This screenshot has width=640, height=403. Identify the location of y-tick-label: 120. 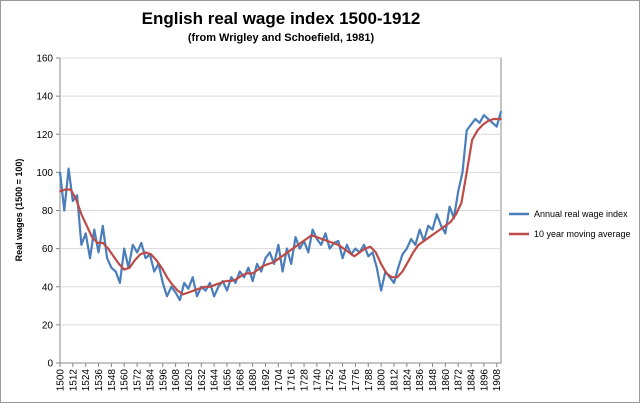
(44, 135).